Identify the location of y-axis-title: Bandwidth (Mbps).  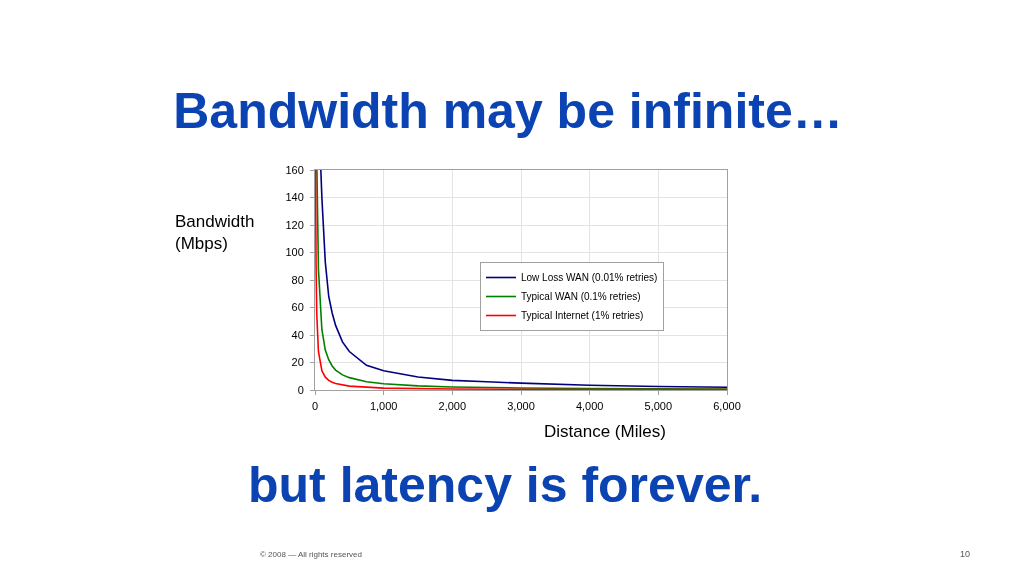
(215, 233).